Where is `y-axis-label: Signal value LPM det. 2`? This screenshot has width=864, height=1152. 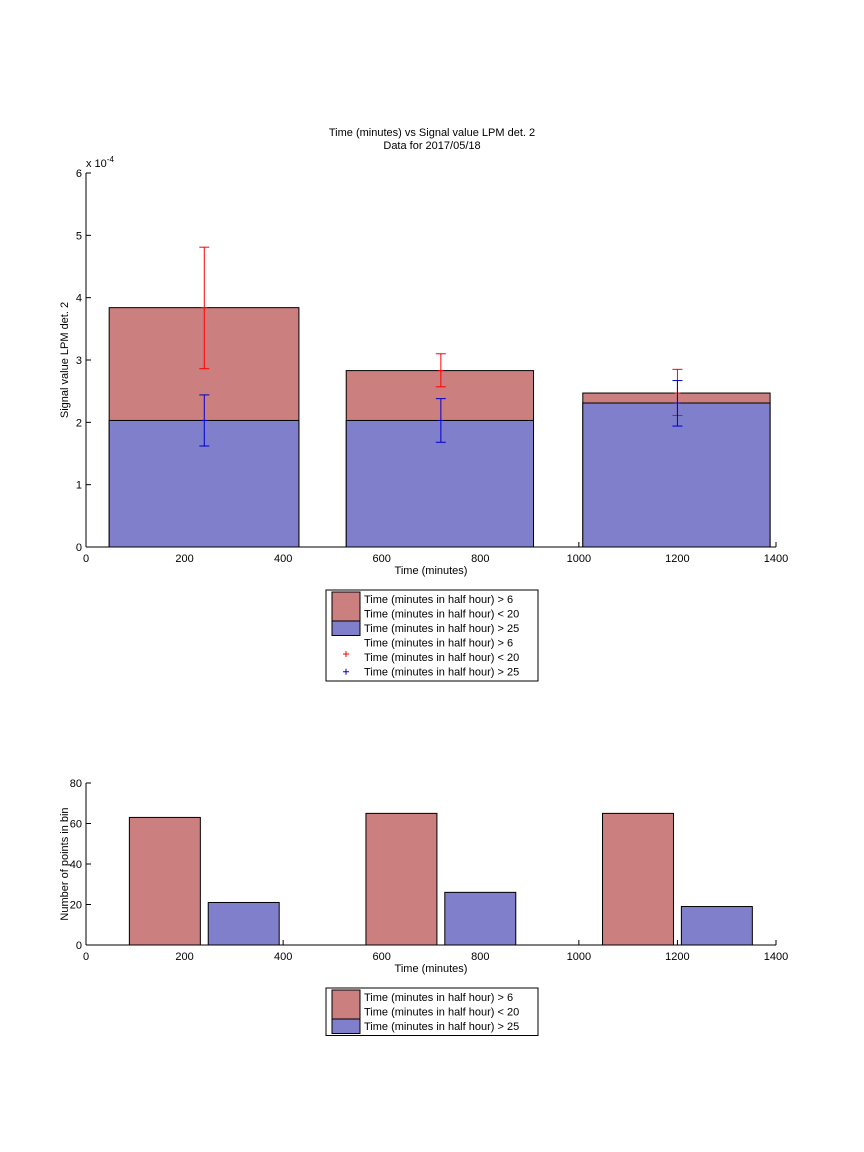
y-axis-label: Signal value LPM det. 2 is located at coordinates (65, 360).